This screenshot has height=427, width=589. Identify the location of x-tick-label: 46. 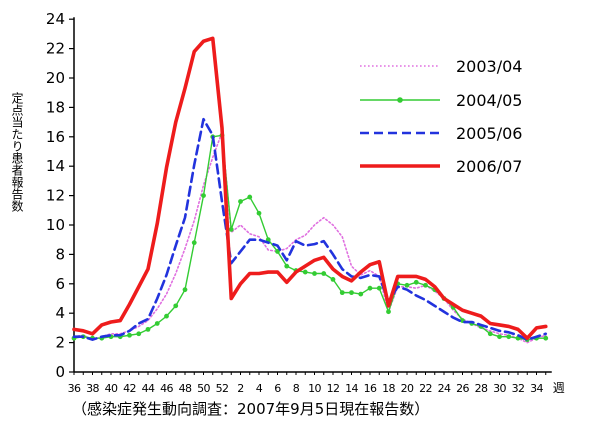
(166, 388).